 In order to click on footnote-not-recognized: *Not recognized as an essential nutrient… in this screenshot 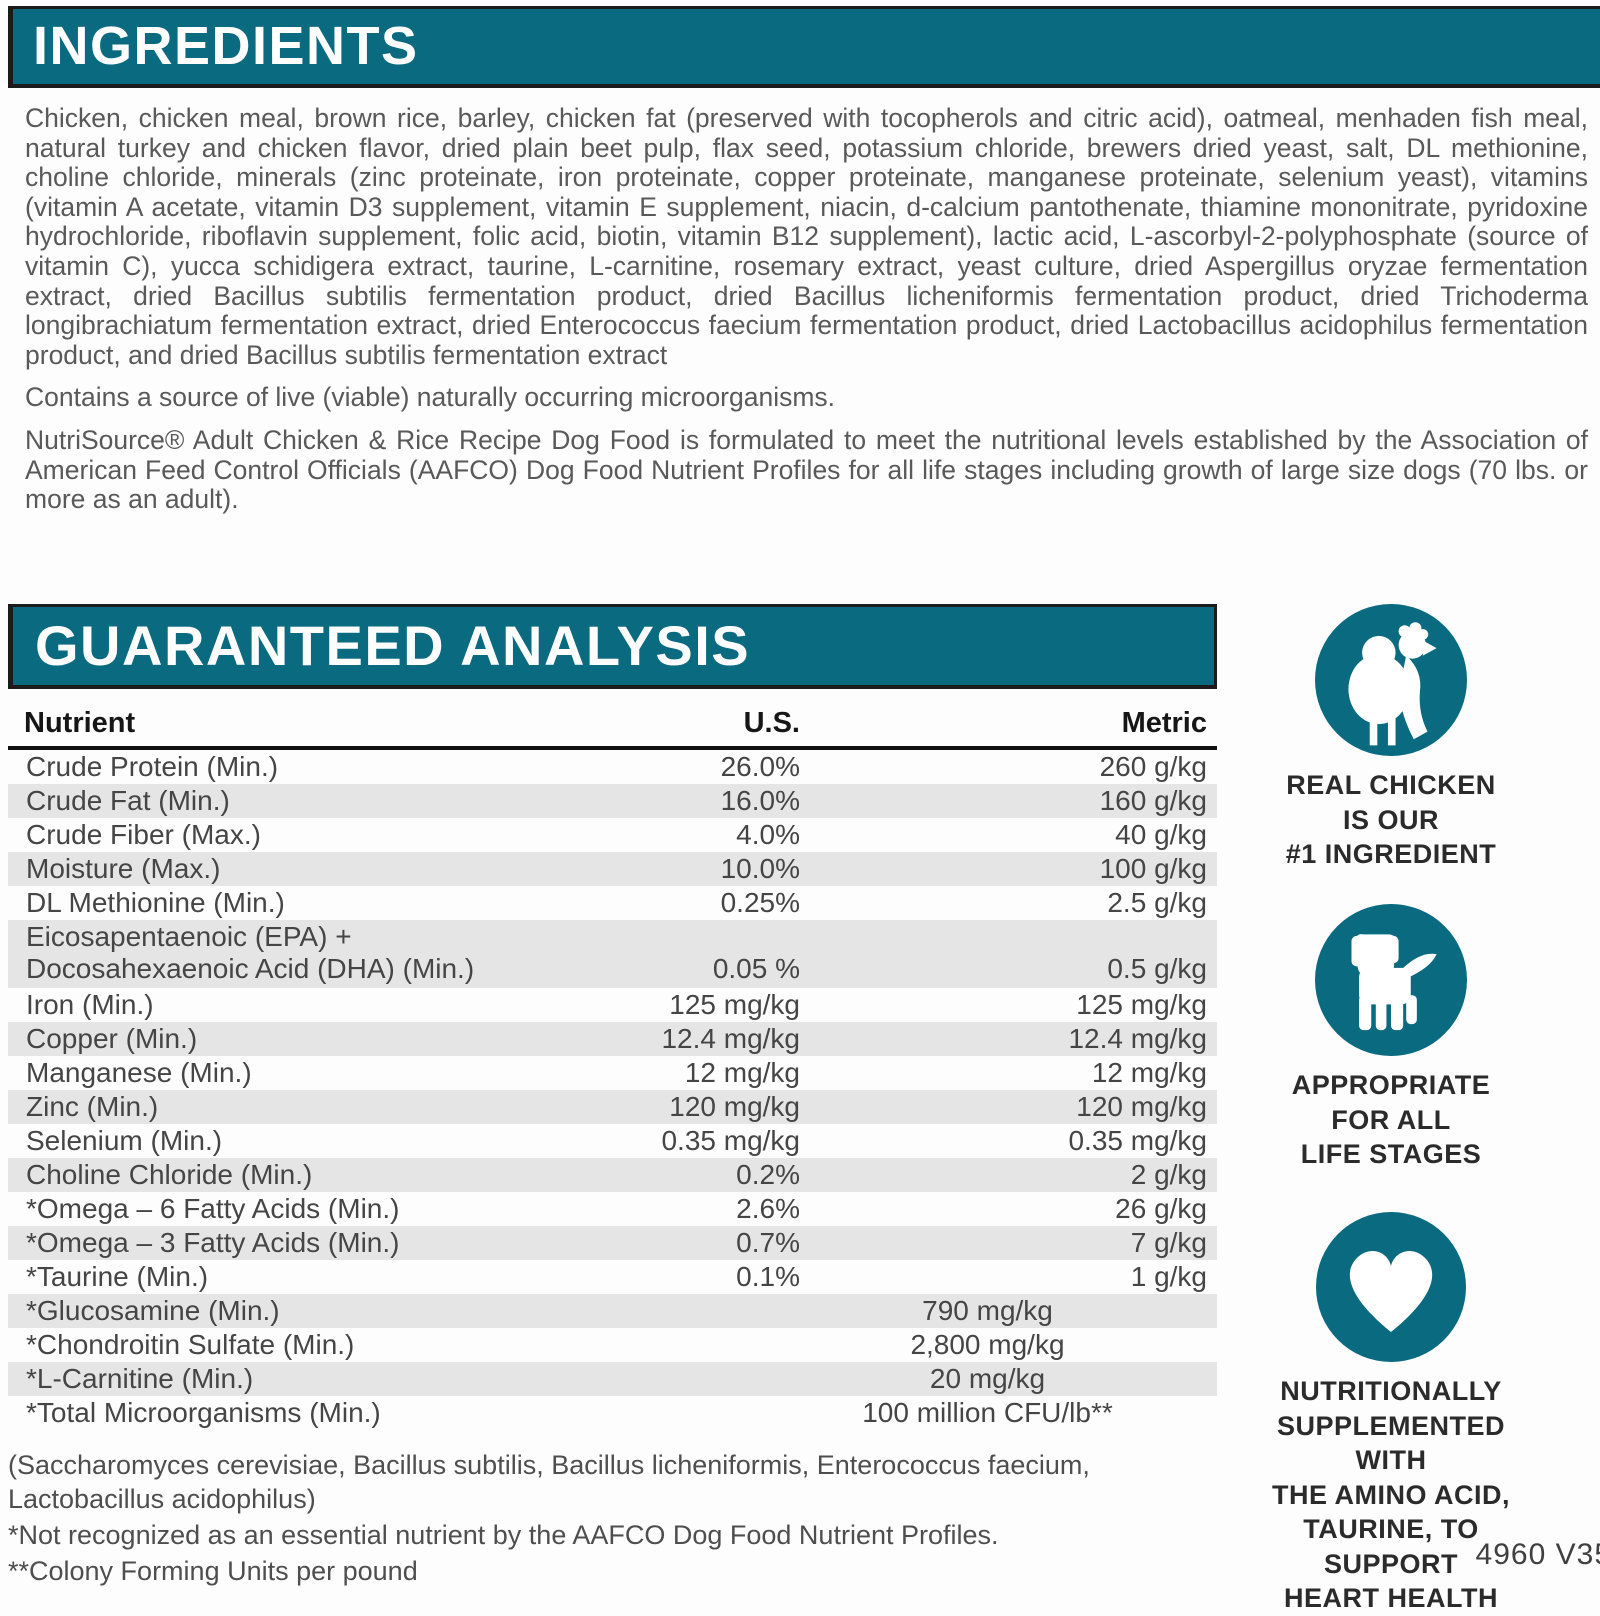, I will do `click(503, 1535)`.